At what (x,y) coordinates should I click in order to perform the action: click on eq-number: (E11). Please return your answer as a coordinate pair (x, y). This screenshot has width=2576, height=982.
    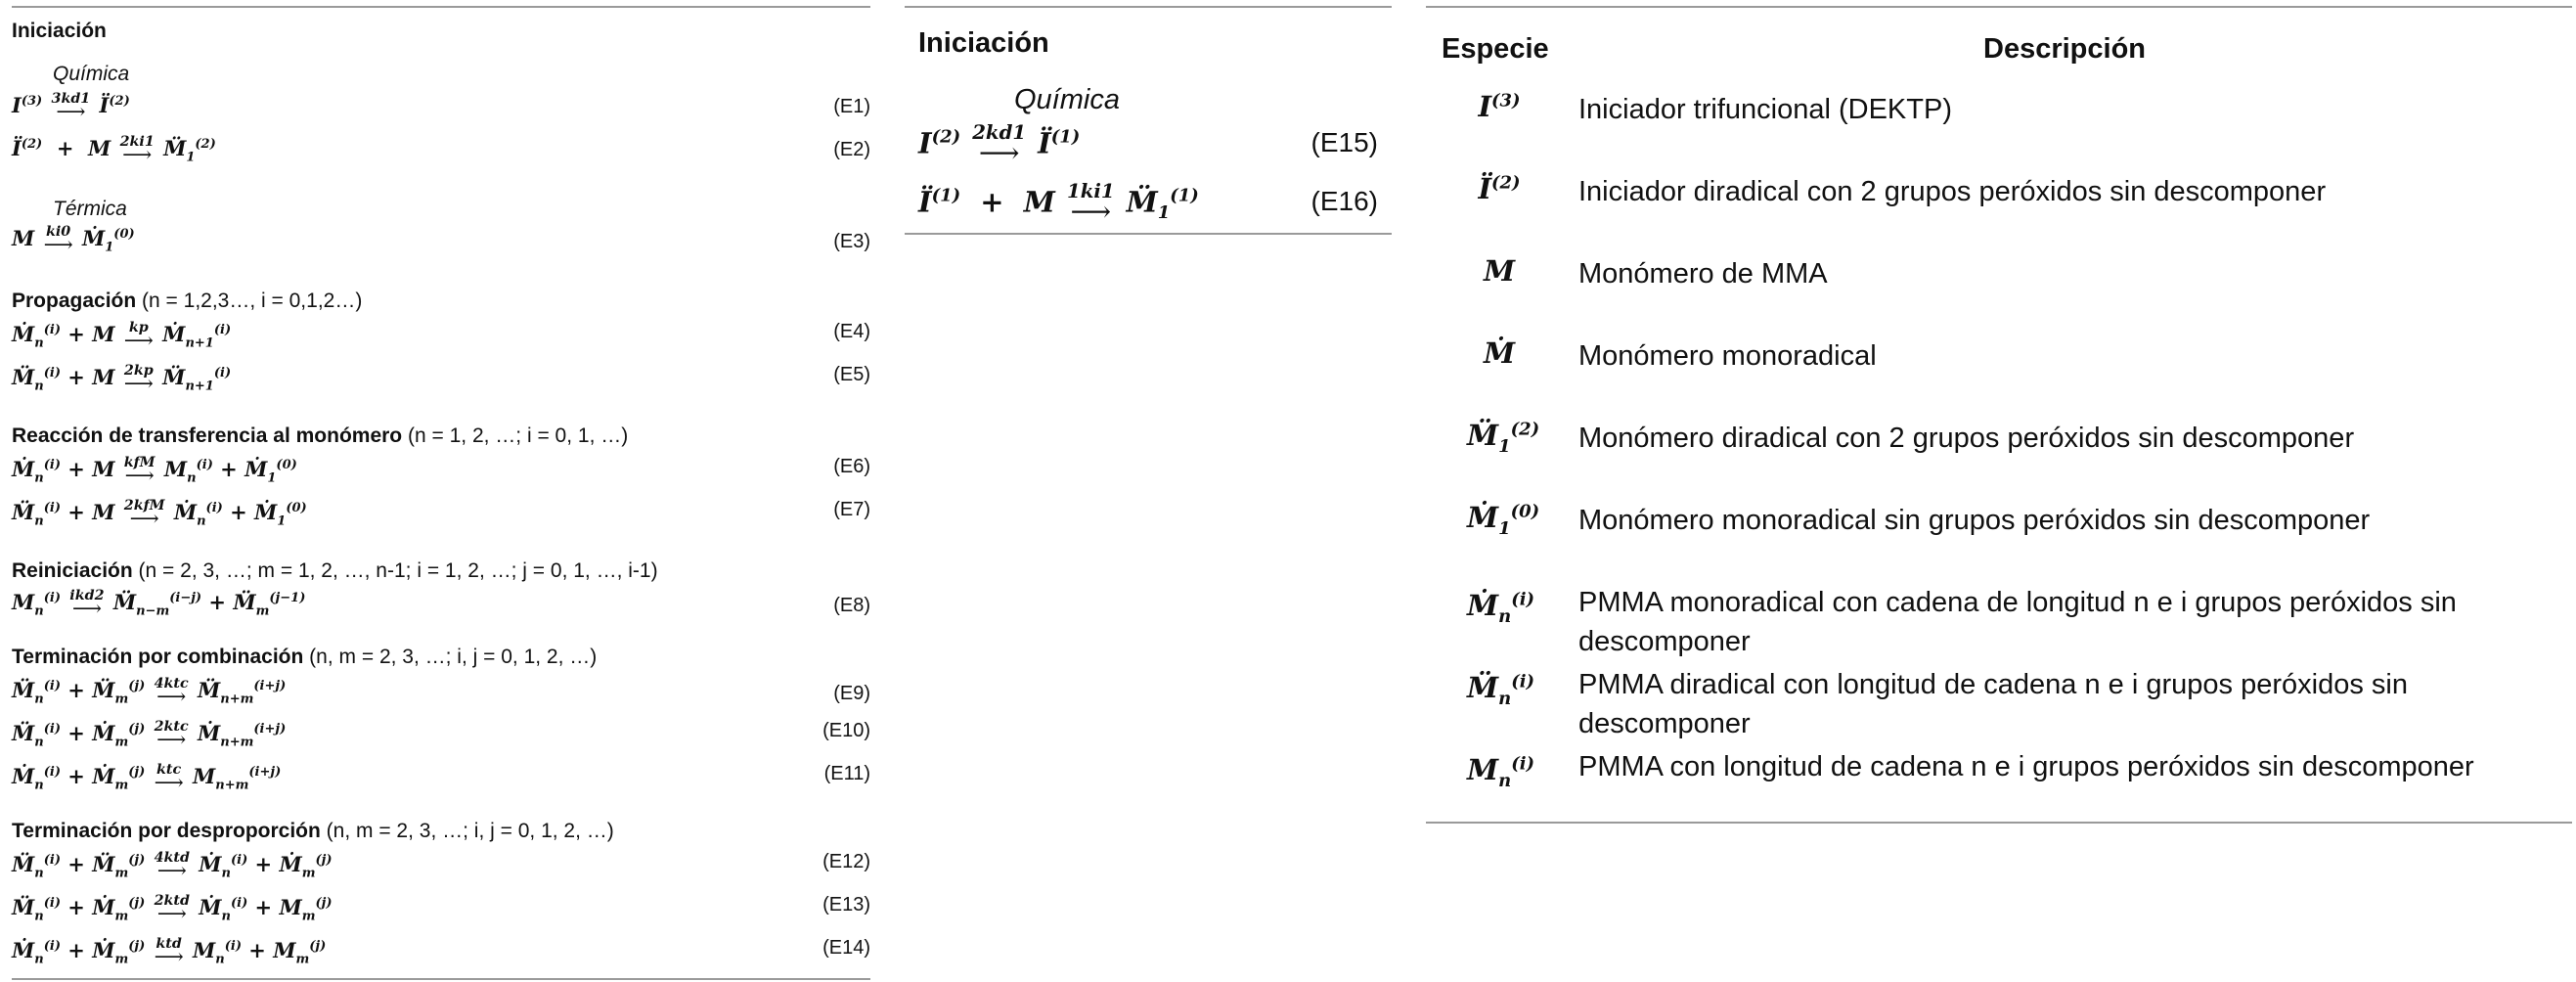
    Looking at the image, I should click on (846, 774).